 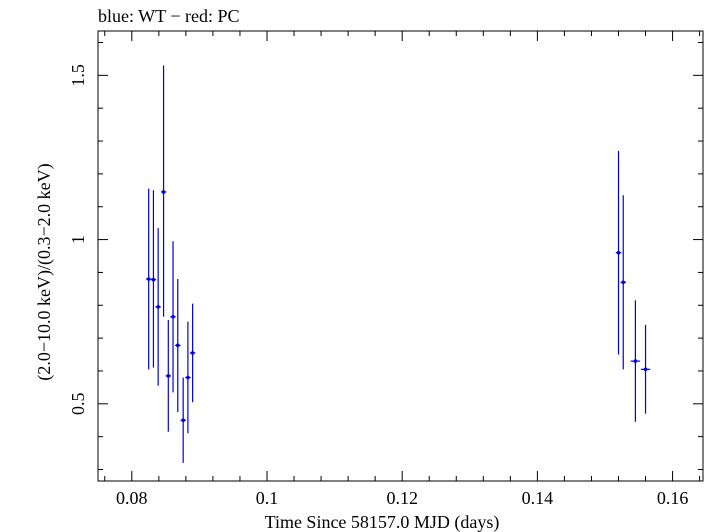 I want to click on chart-title: blue: WT − red: PC, so click(x=168, y=16).